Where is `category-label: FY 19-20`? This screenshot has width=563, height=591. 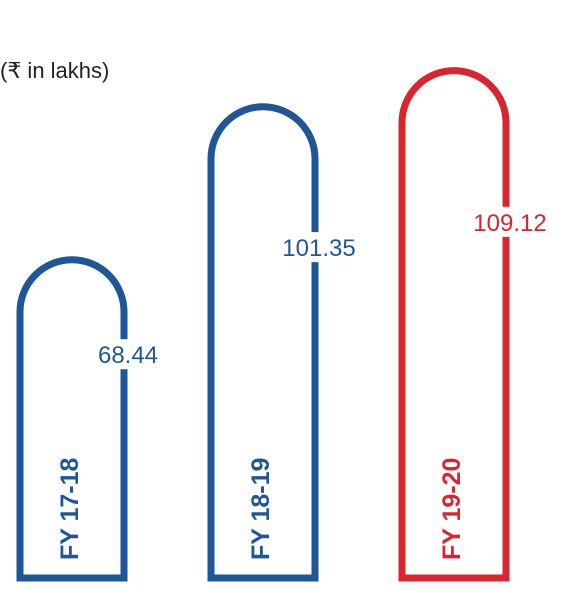
category-label: FY 19-20 is located at coordinates (452, 509).